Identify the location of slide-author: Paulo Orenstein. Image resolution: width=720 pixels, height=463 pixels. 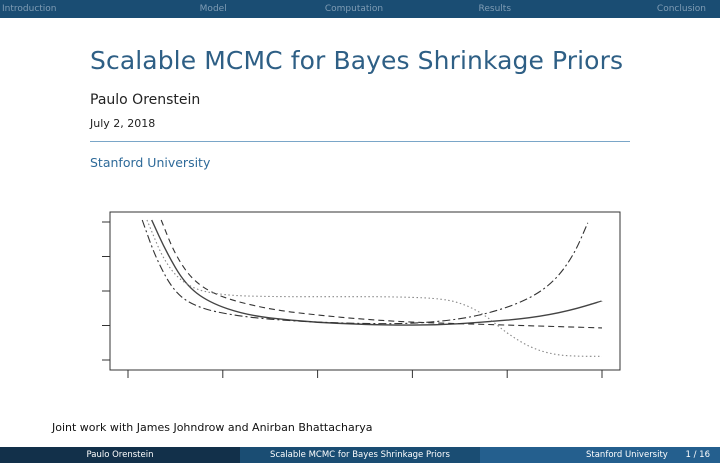
(145, 100).